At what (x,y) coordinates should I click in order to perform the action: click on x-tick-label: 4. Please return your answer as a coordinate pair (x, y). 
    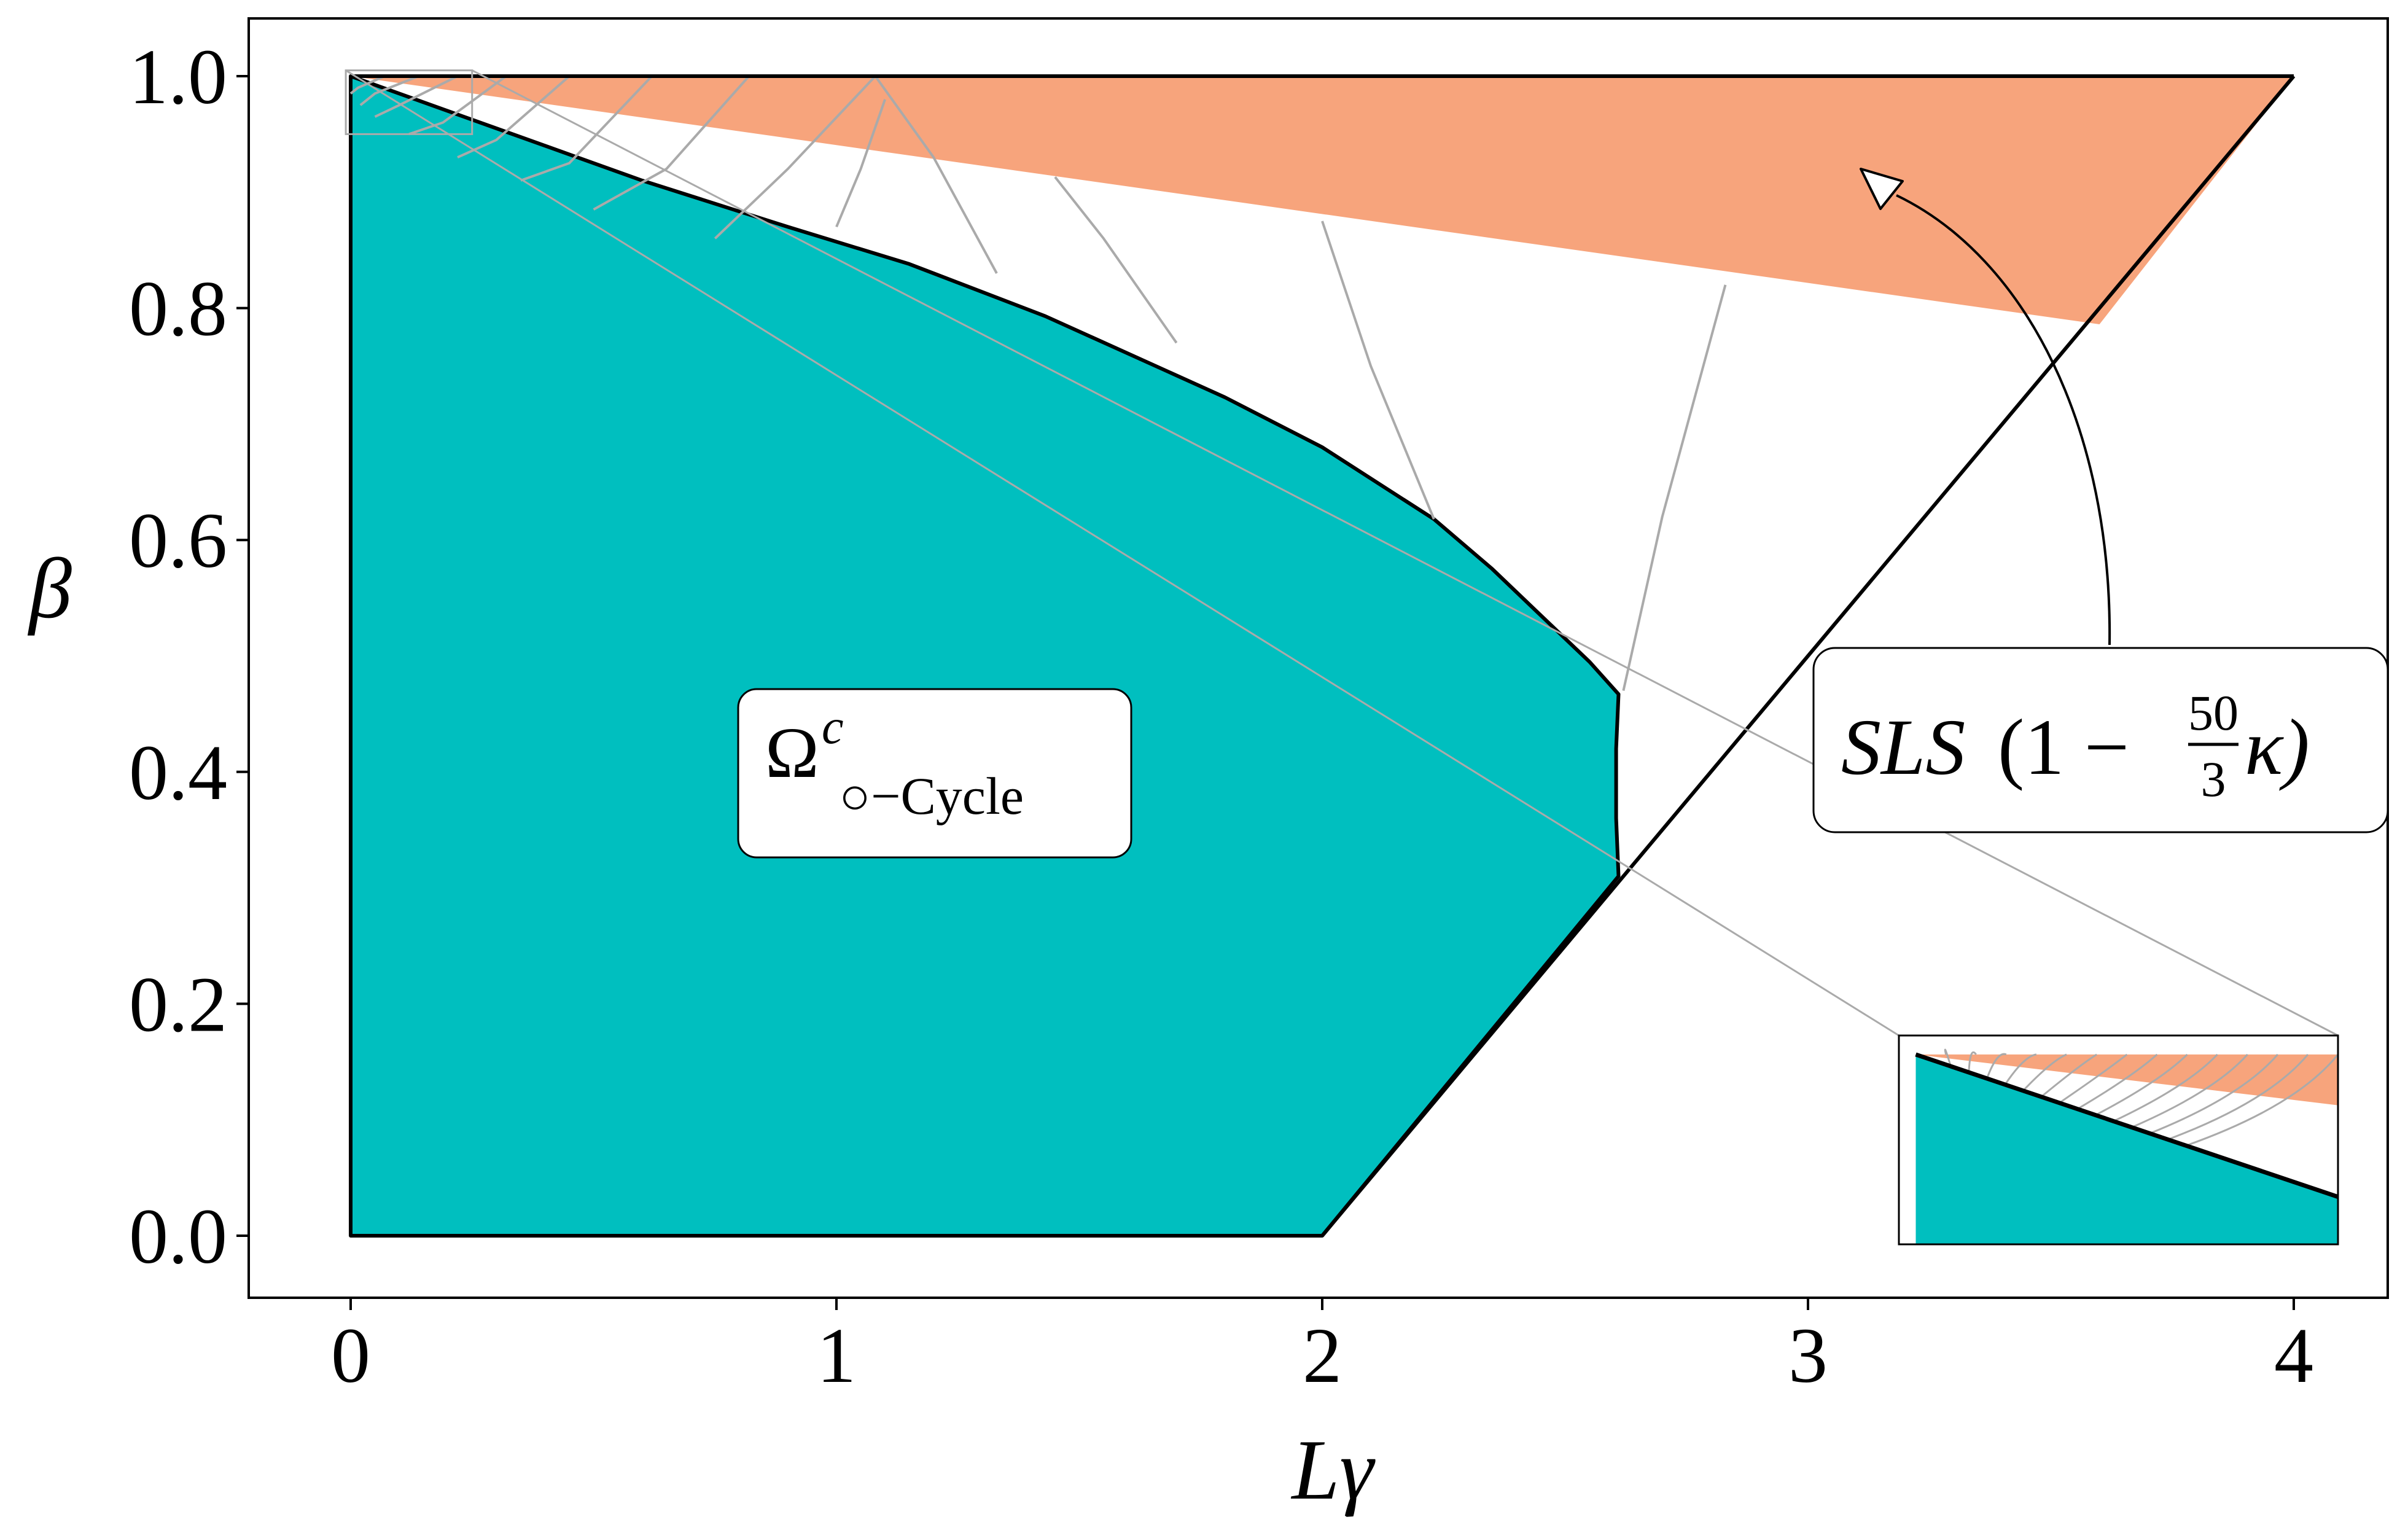
    Looking at the image, I should click on (2293, 1355).